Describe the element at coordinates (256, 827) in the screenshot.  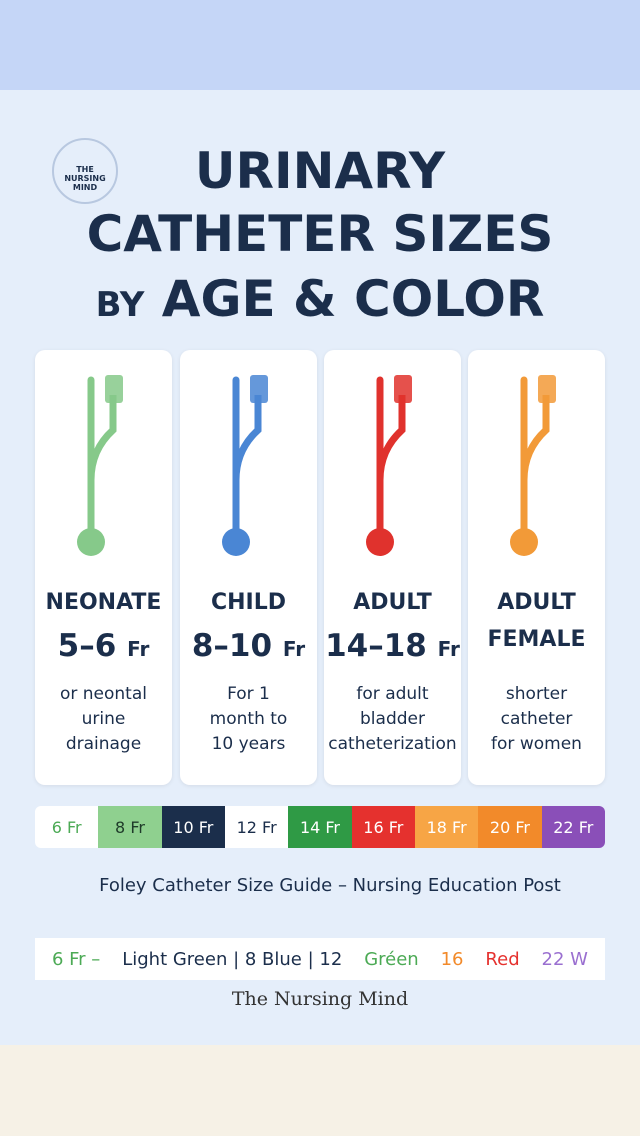
I see `size-chip: 12 Fr` at that location.